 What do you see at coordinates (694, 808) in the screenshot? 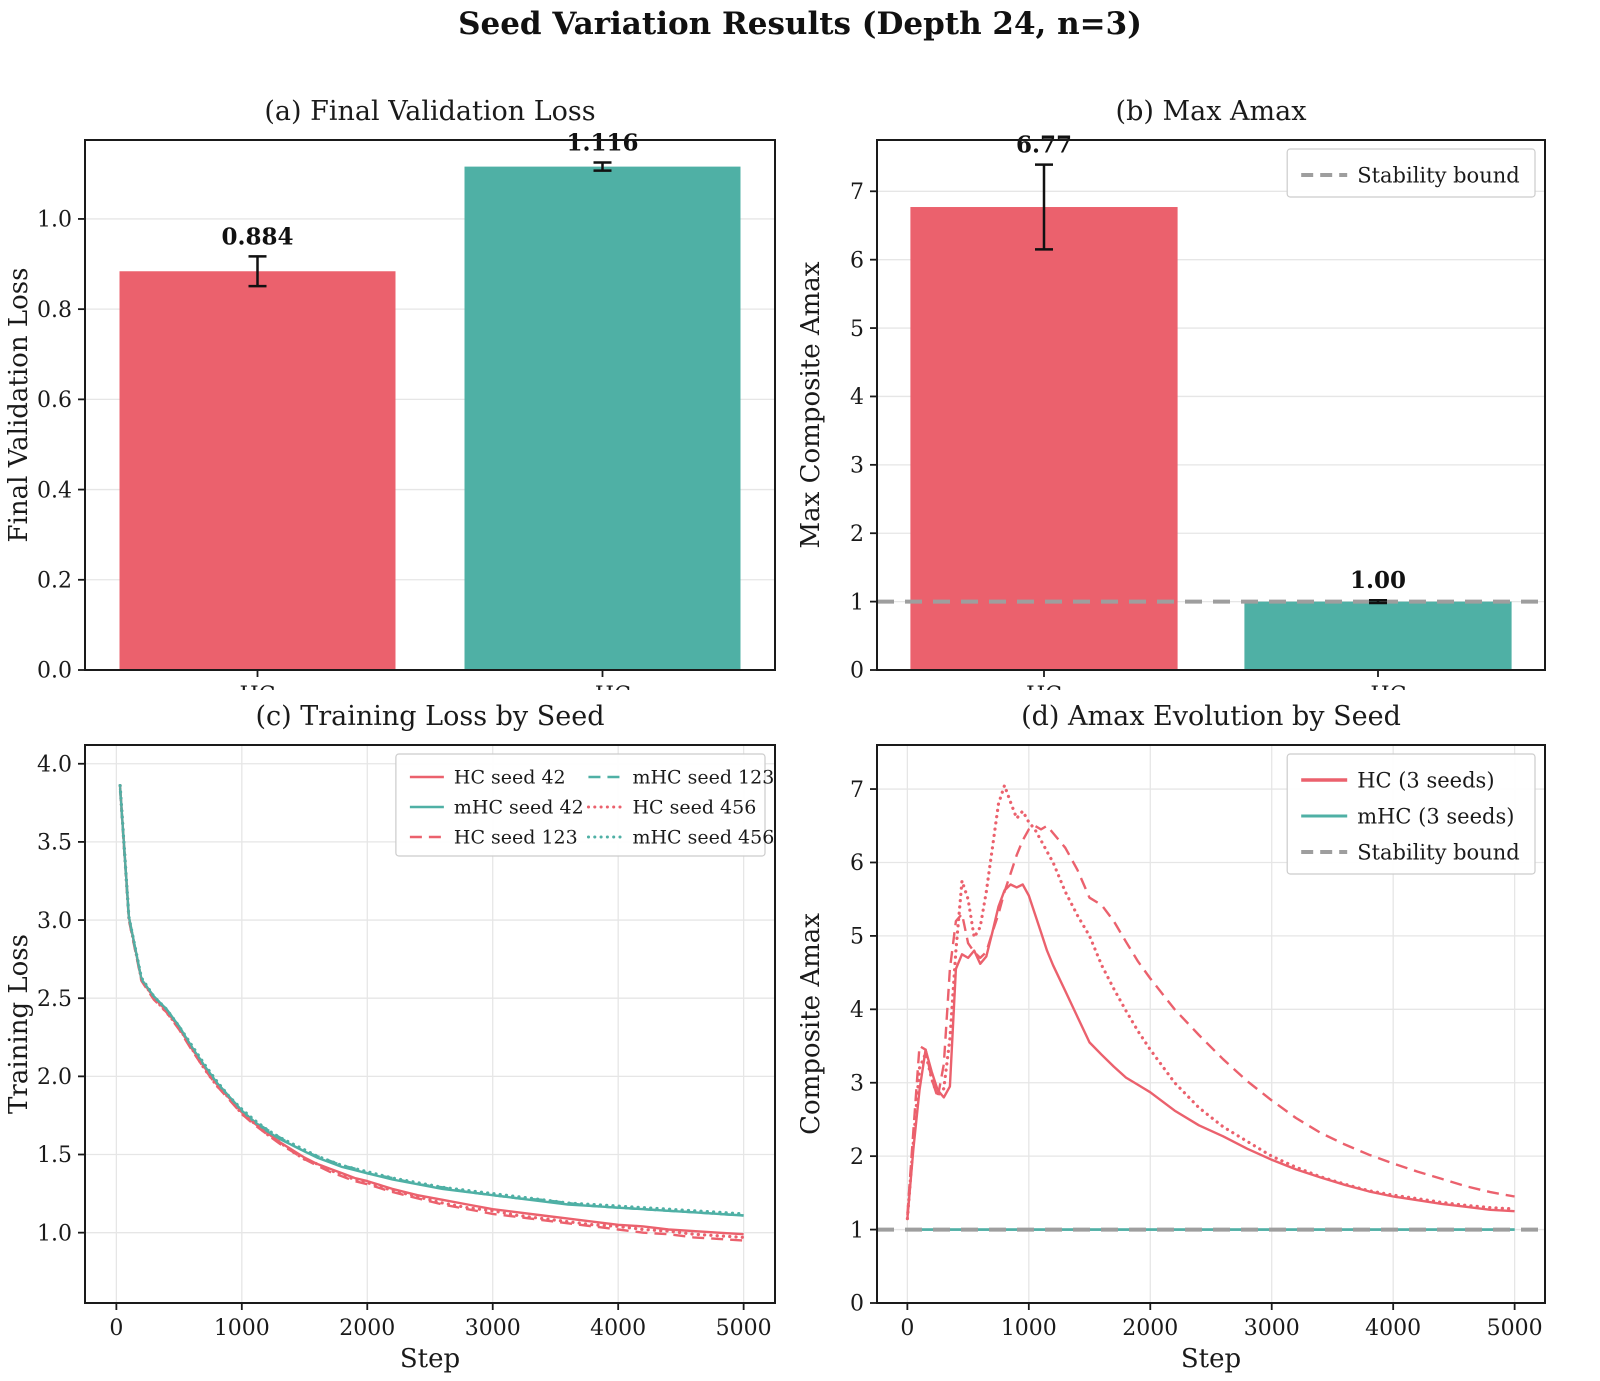
I see `legend-label: HC seed 456` at bounding box center [694, 808].